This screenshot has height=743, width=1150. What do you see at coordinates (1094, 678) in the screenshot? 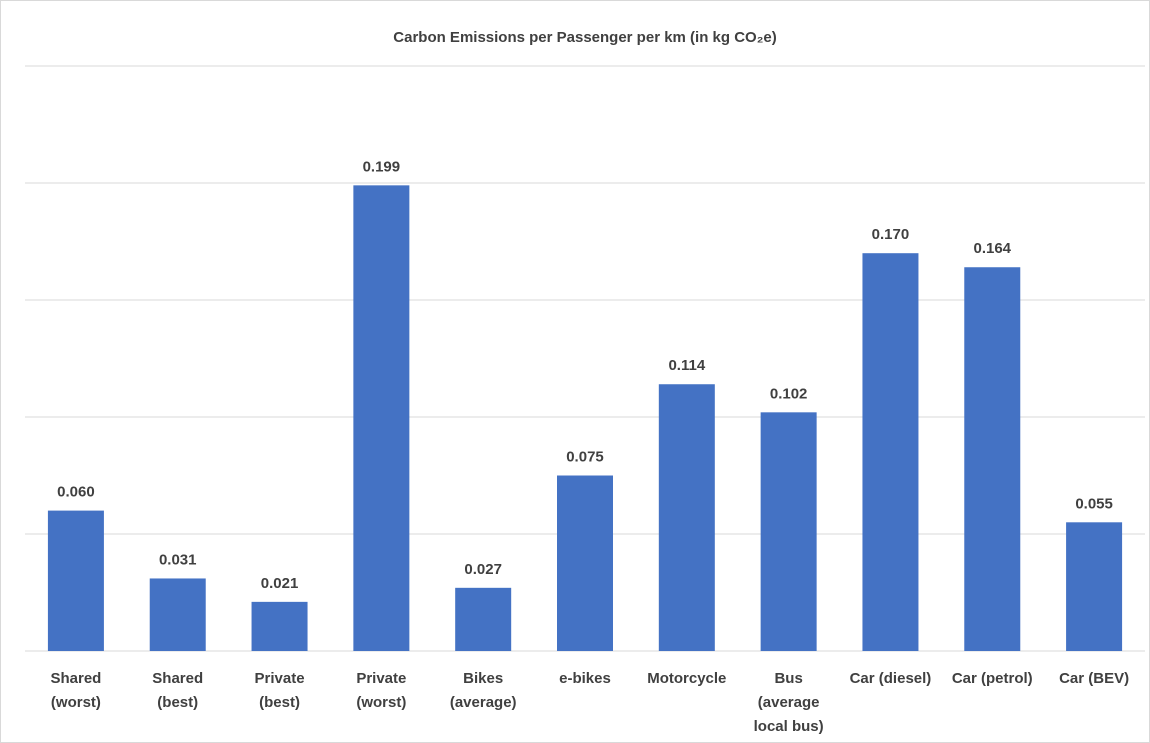
I see `x-tick-label: Car (BEV)` at bounding box center [1094, 678].